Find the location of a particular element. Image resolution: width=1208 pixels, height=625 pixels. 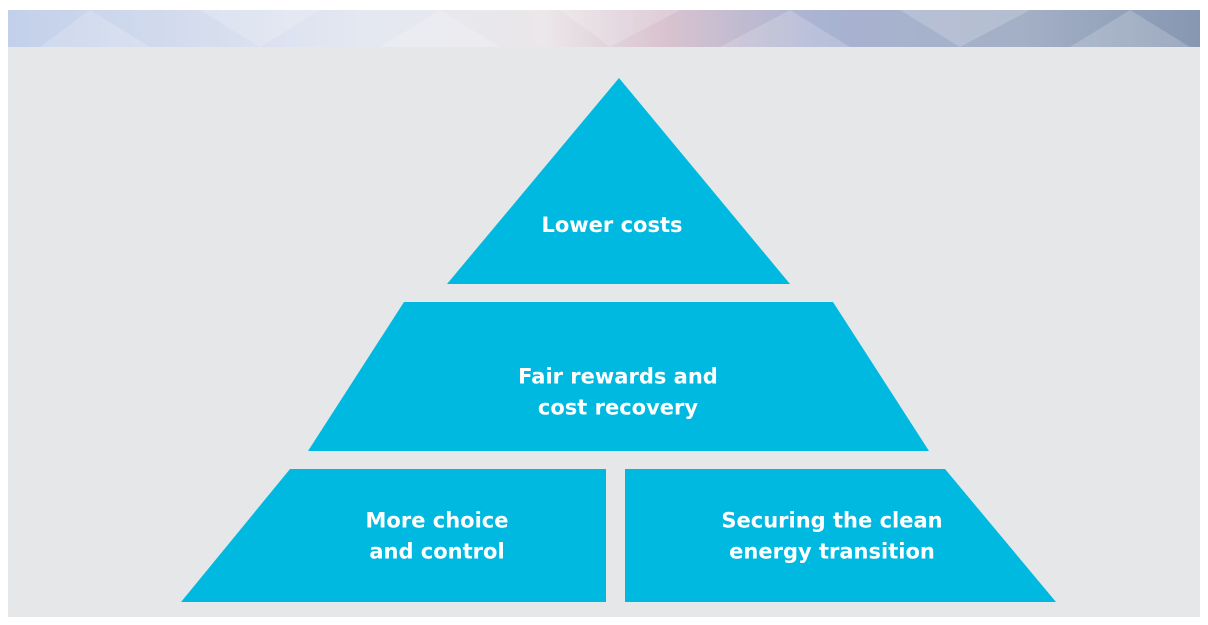

header-band is located at coordinates (604, 28).